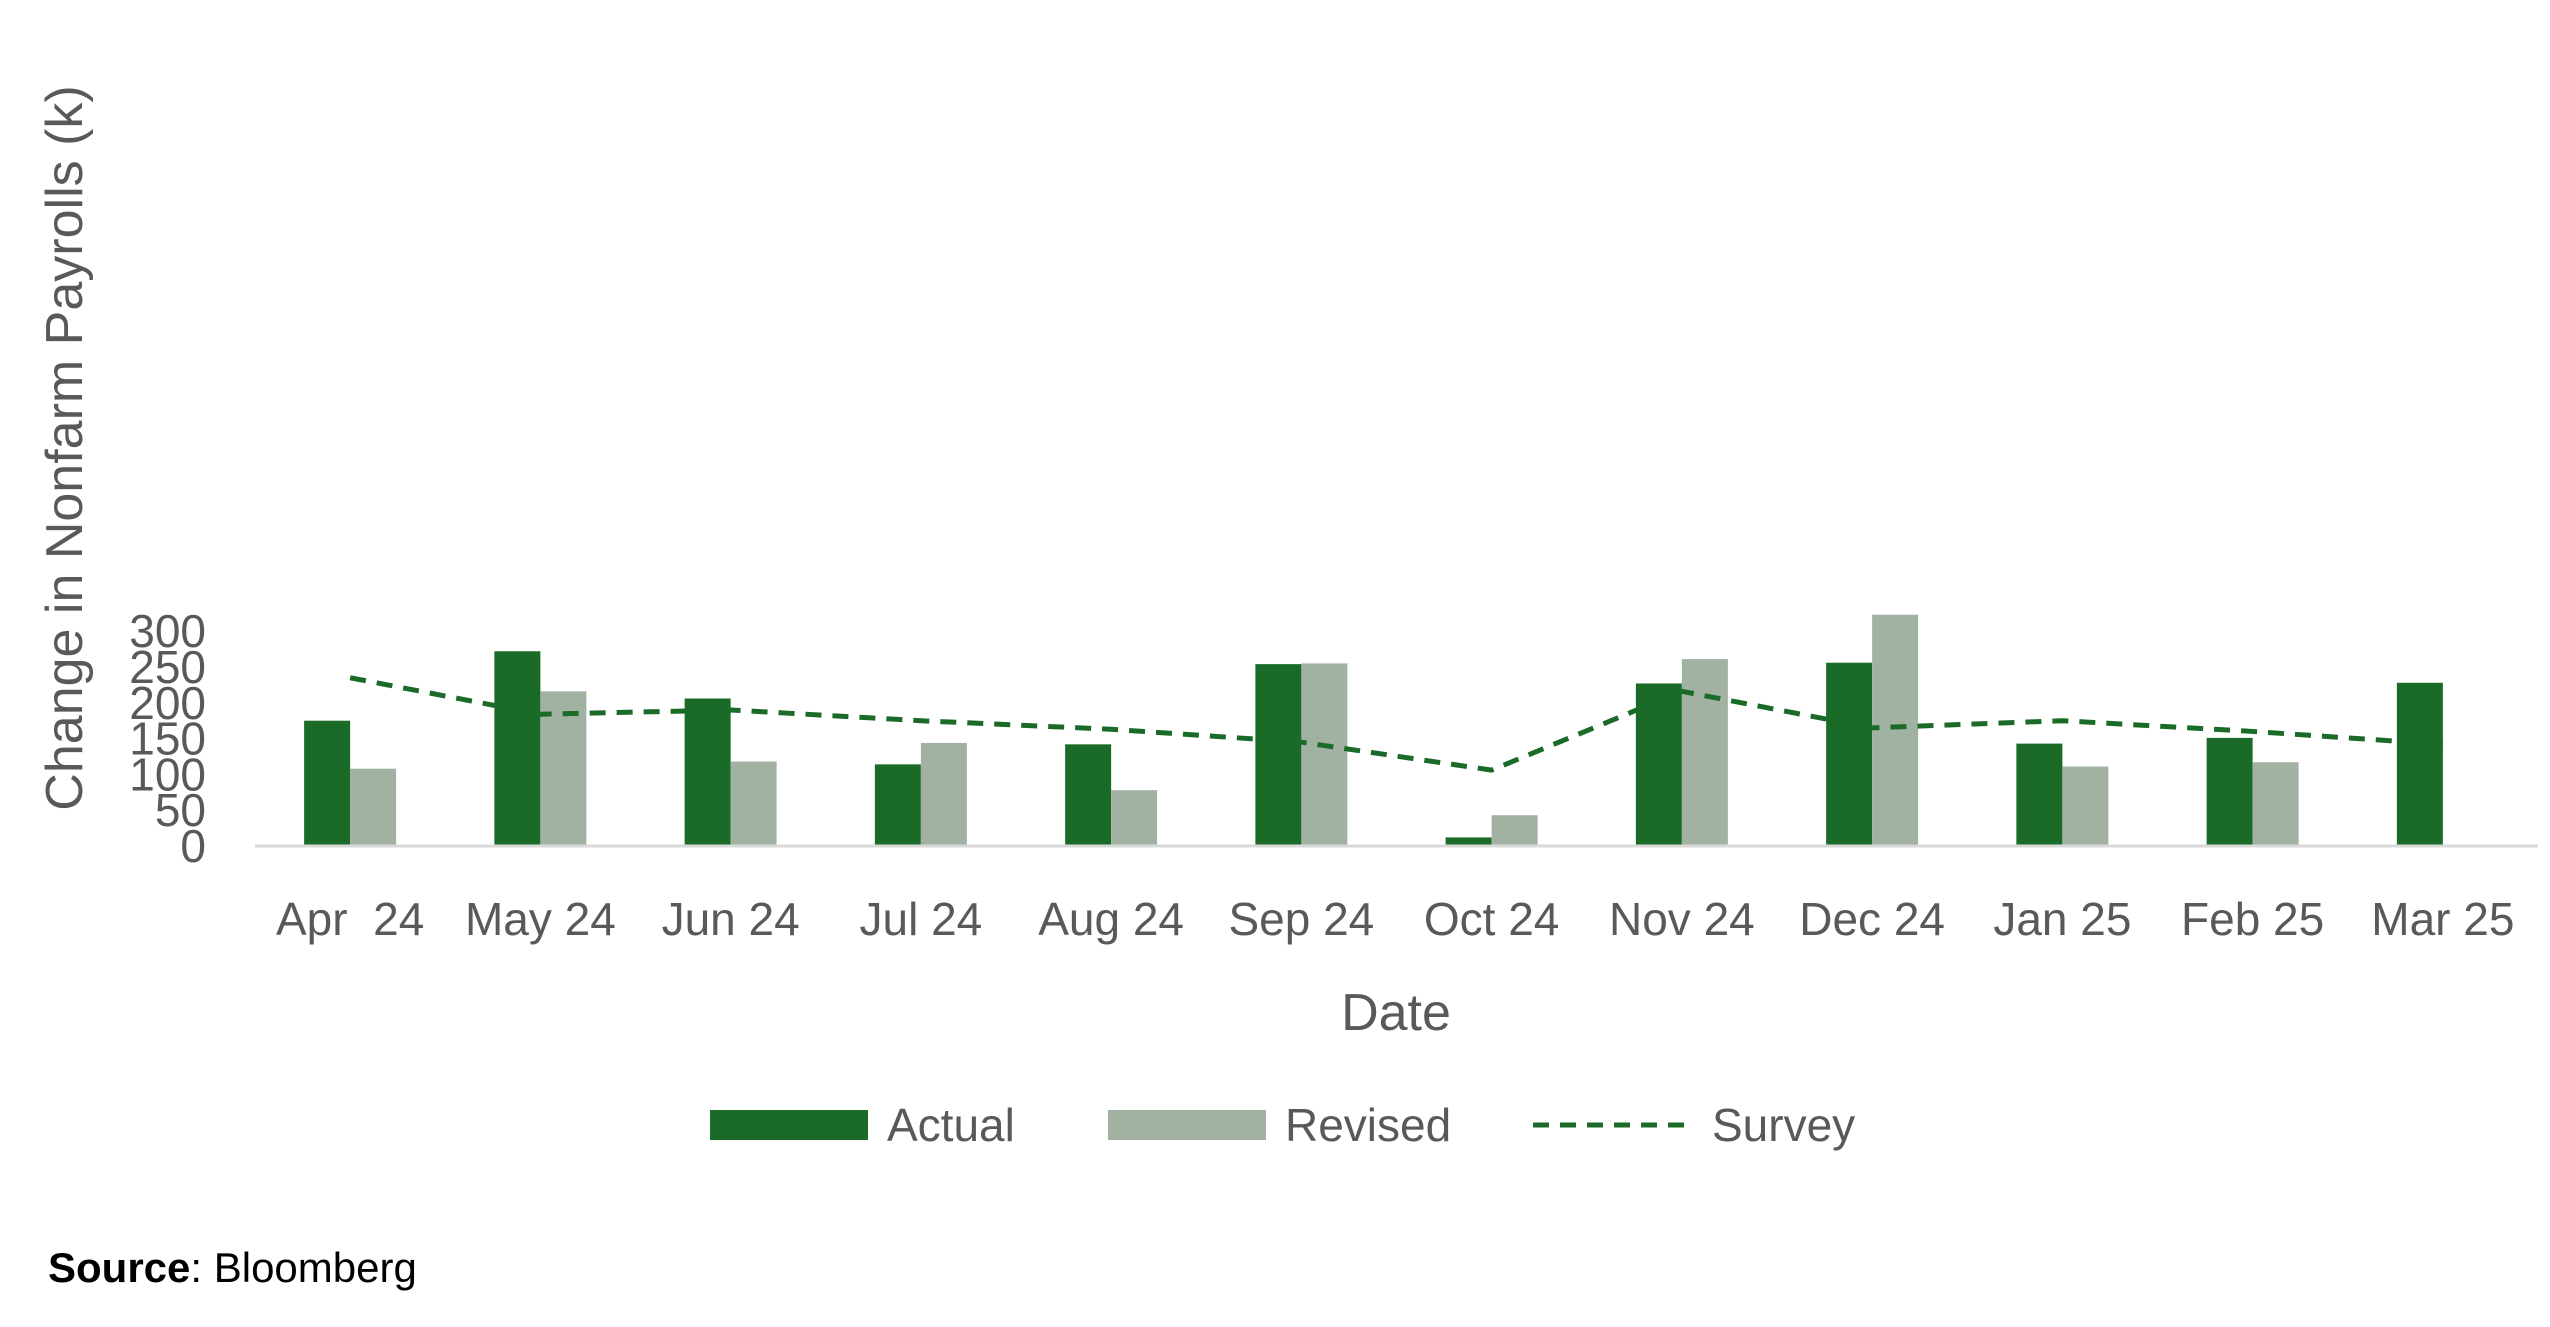 Image resolution: width=2550 pixels, height=1327 pixels. I want to click on x-tick-label: Nov 24, so click(1682, 919).